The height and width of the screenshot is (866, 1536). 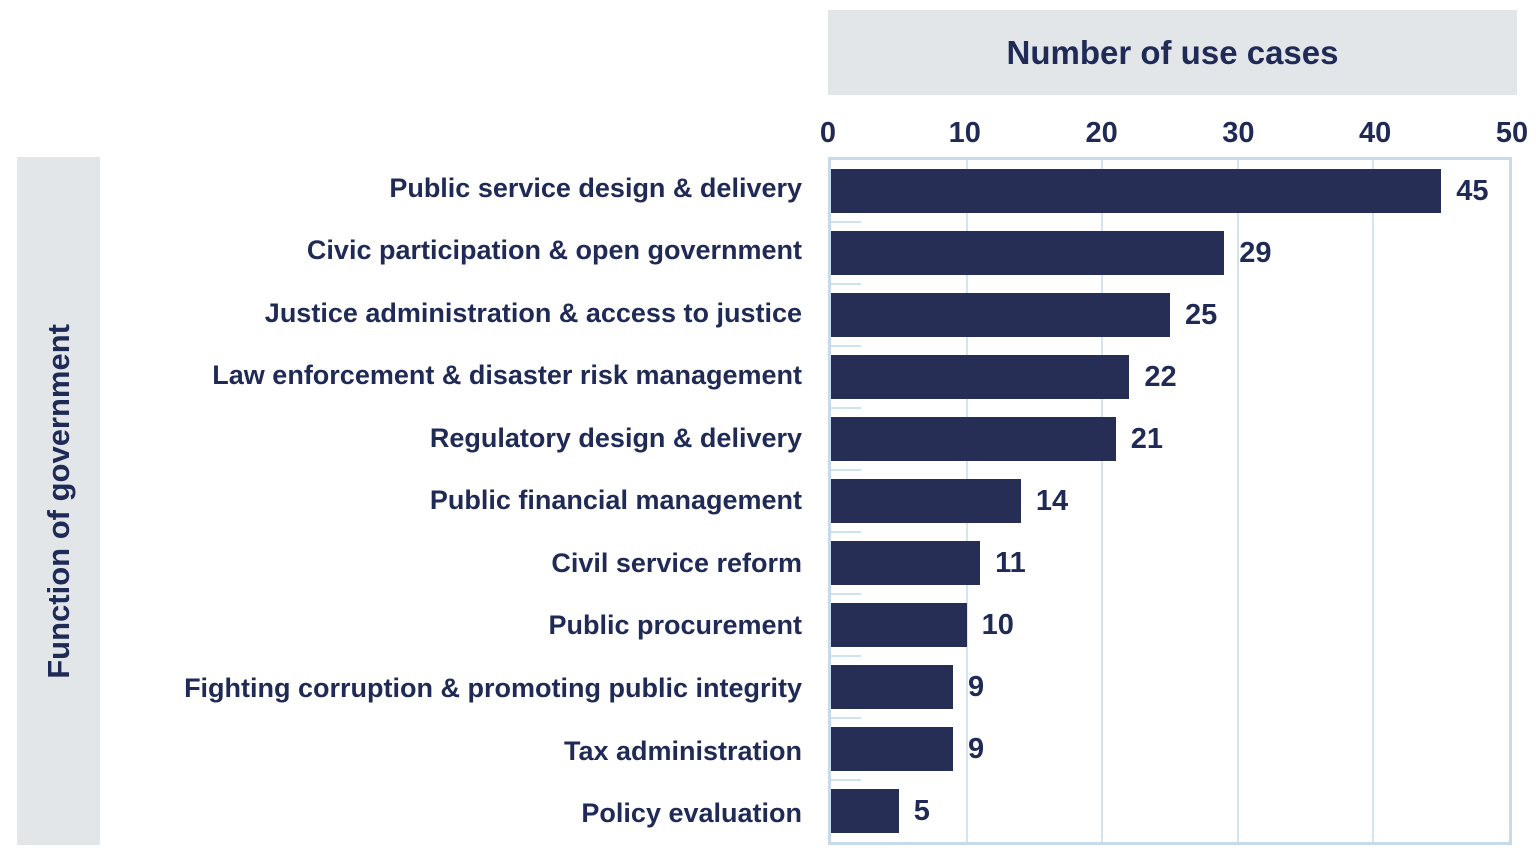 I want to click on bar-row: 25, so click(x=1170, y=315).